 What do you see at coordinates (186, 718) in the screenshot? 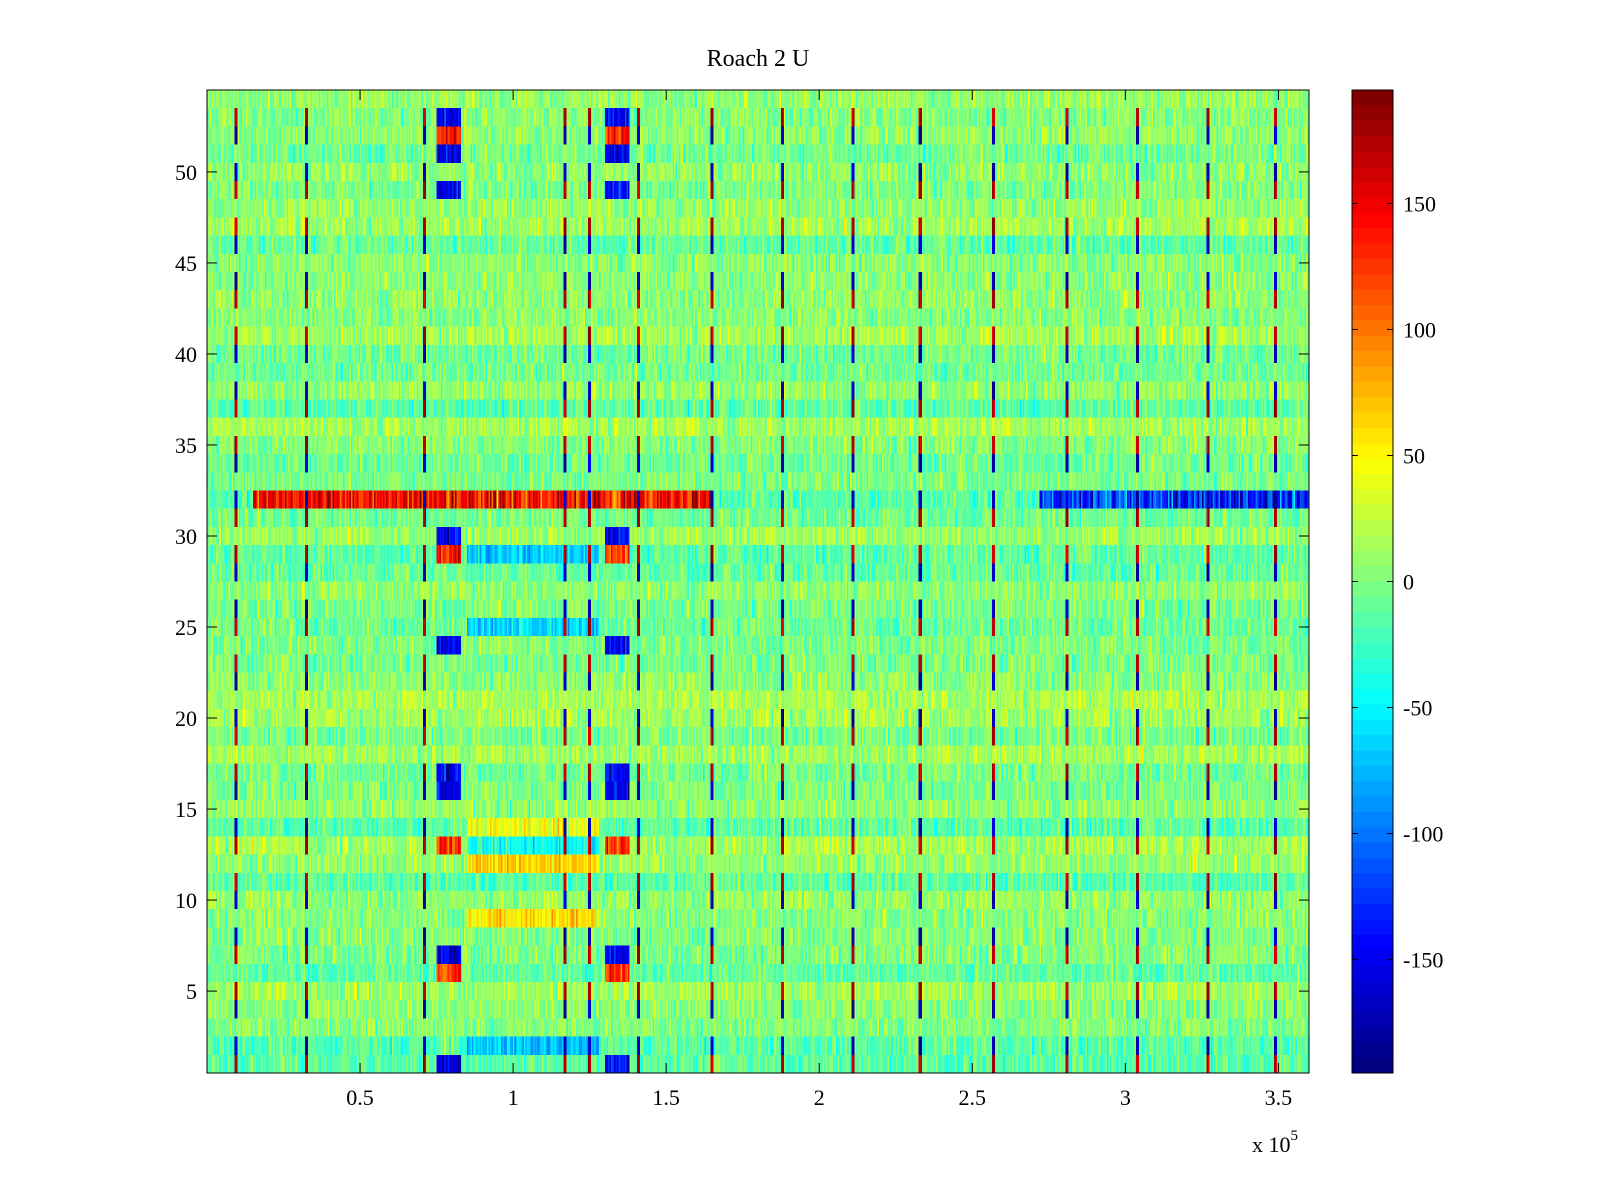
I see `y-tick-label: 20` at bounding box center [186, 718].